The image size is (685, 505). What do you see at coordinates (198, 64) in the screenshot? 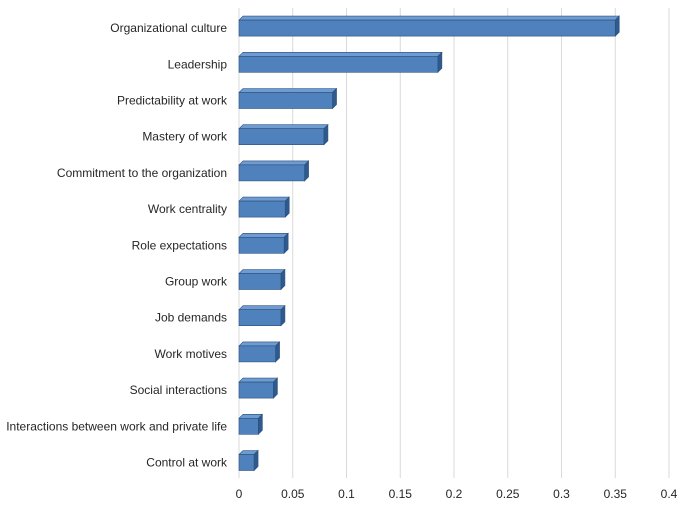
I see `category-label: Leadership` at bounding box center [198, 64].